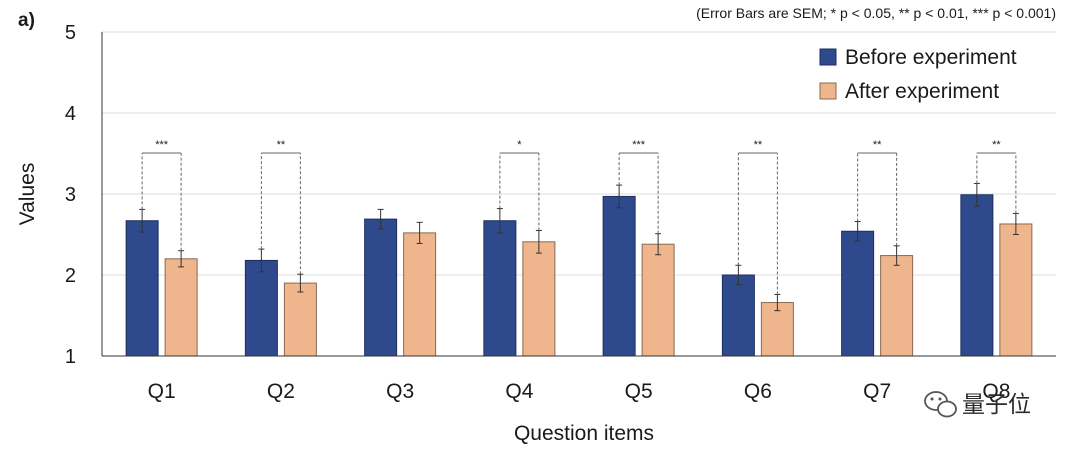 This screenshot has height=452, width=1080. I want to click on y-tick-label: 5, so click(70, 33).